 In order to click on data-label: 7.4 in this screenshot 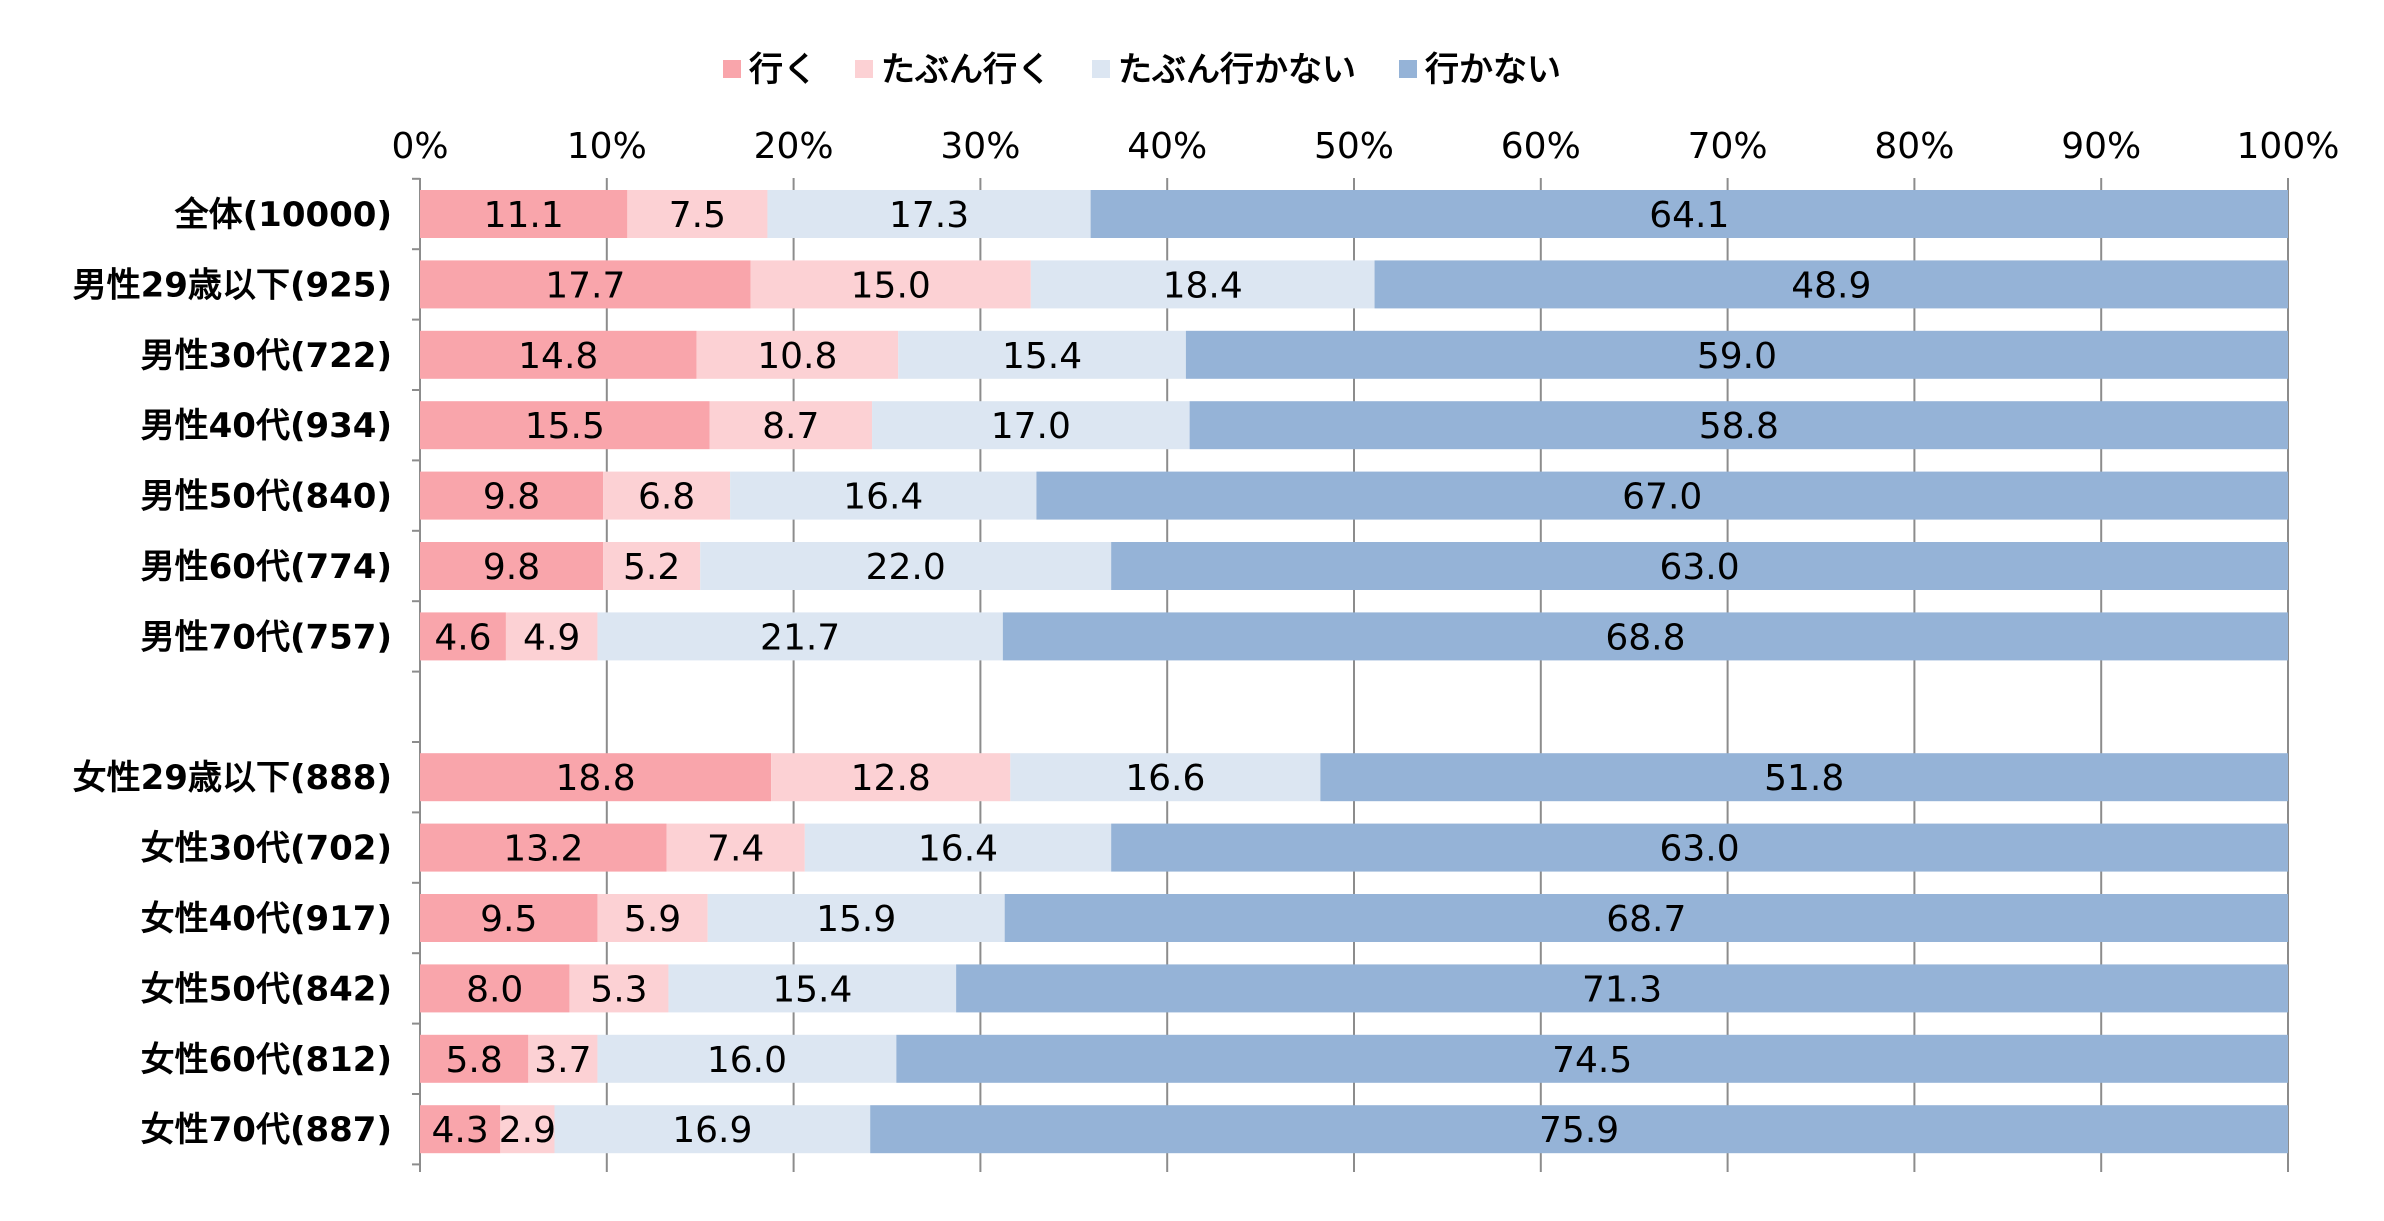, I will do `click(735, 849)`.